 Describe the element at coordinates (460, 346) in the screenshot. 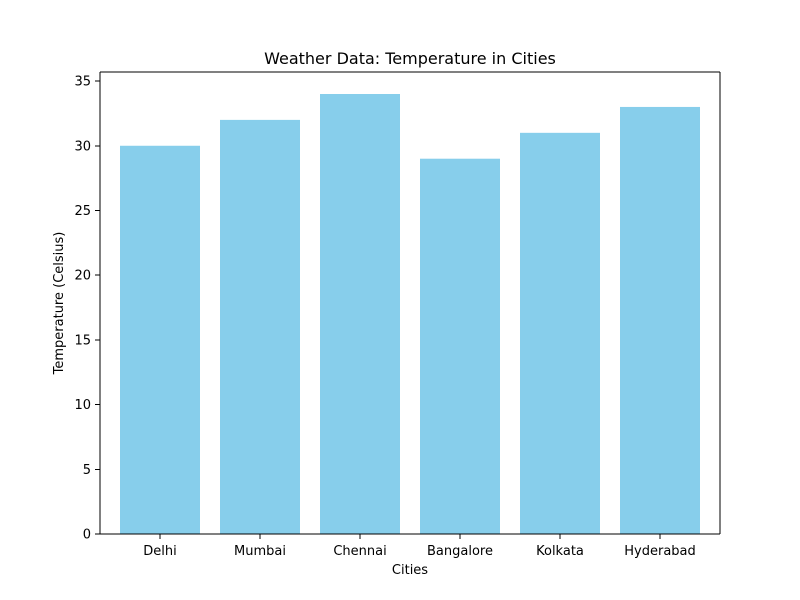

I see `bar-bangalore` at that location.